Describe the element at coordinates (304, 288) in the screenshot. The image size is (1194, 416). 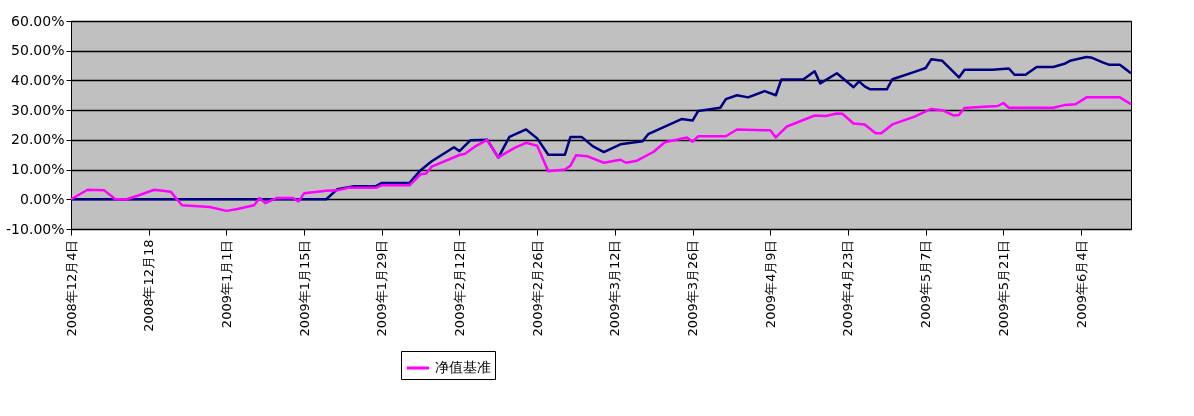
I see `x-tick-label: 2009年1月15日` at that location.